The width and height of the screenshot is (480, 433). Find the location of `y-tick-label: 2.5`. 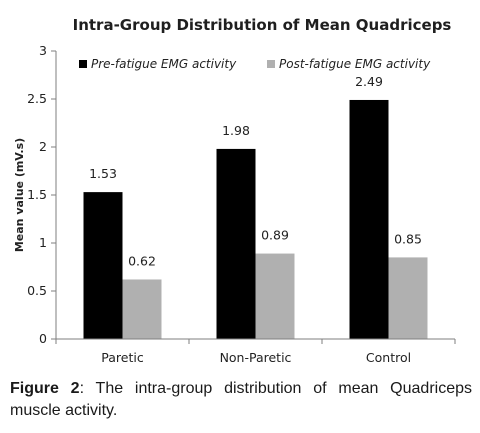

y-tick-label: 2.5 is located at coordinates (37, 98).